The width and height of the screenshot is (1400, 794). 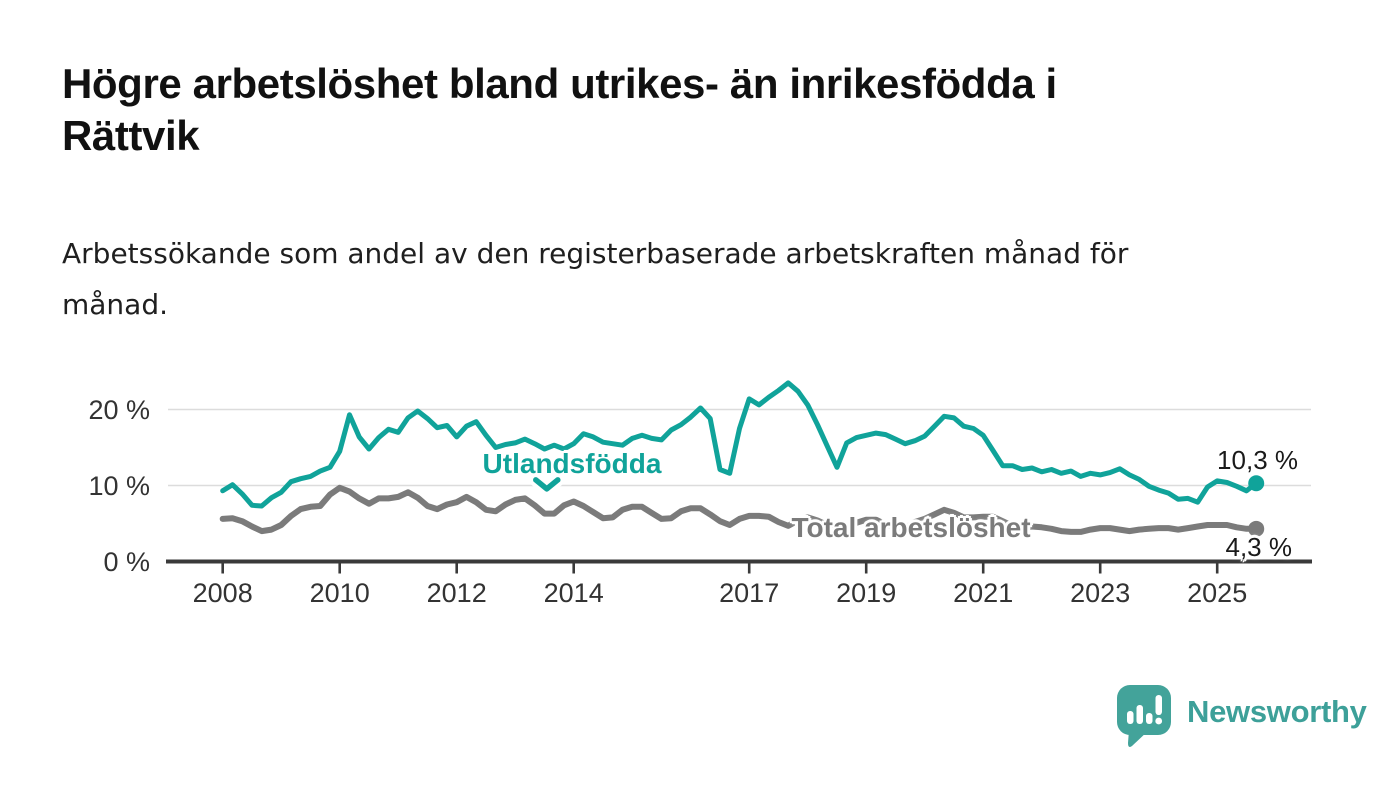 What do you see at coordinates (1277, 711) in the screenshot?
I see `newsworthy-logo-text: Newsworthy` at bounding box center [1277, 711].